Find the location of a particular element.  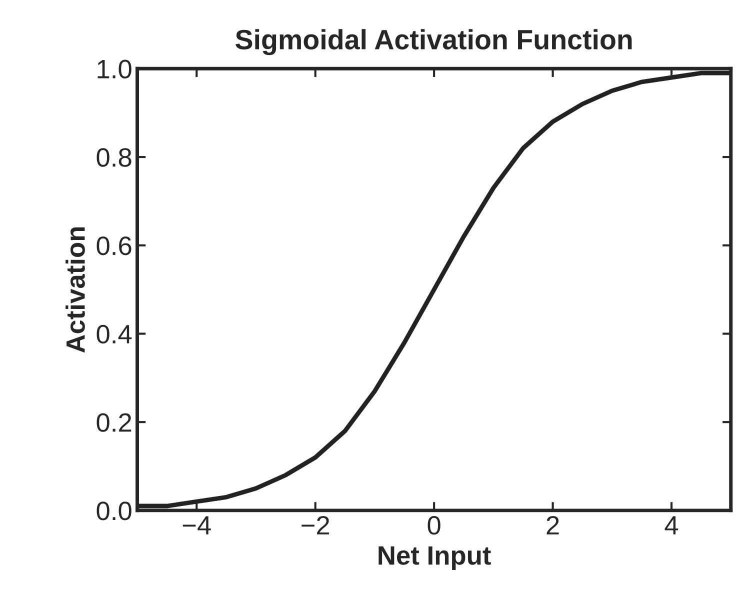

chart-title: Sigmoidal Activation Function is located at coordinates (434, 42).